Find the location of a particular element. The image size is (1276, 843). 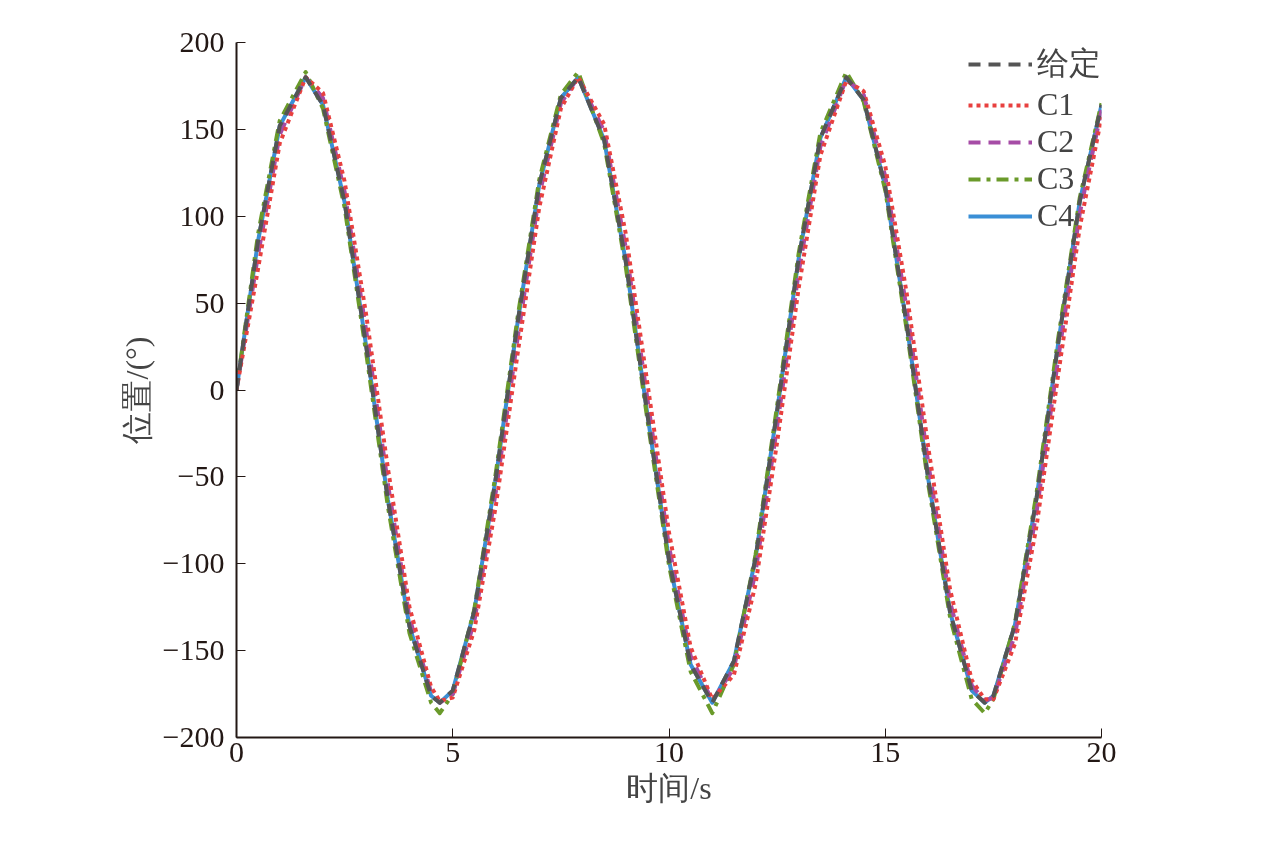

y-axis-title: 位置/(°) is located at coordinates (136, 390).